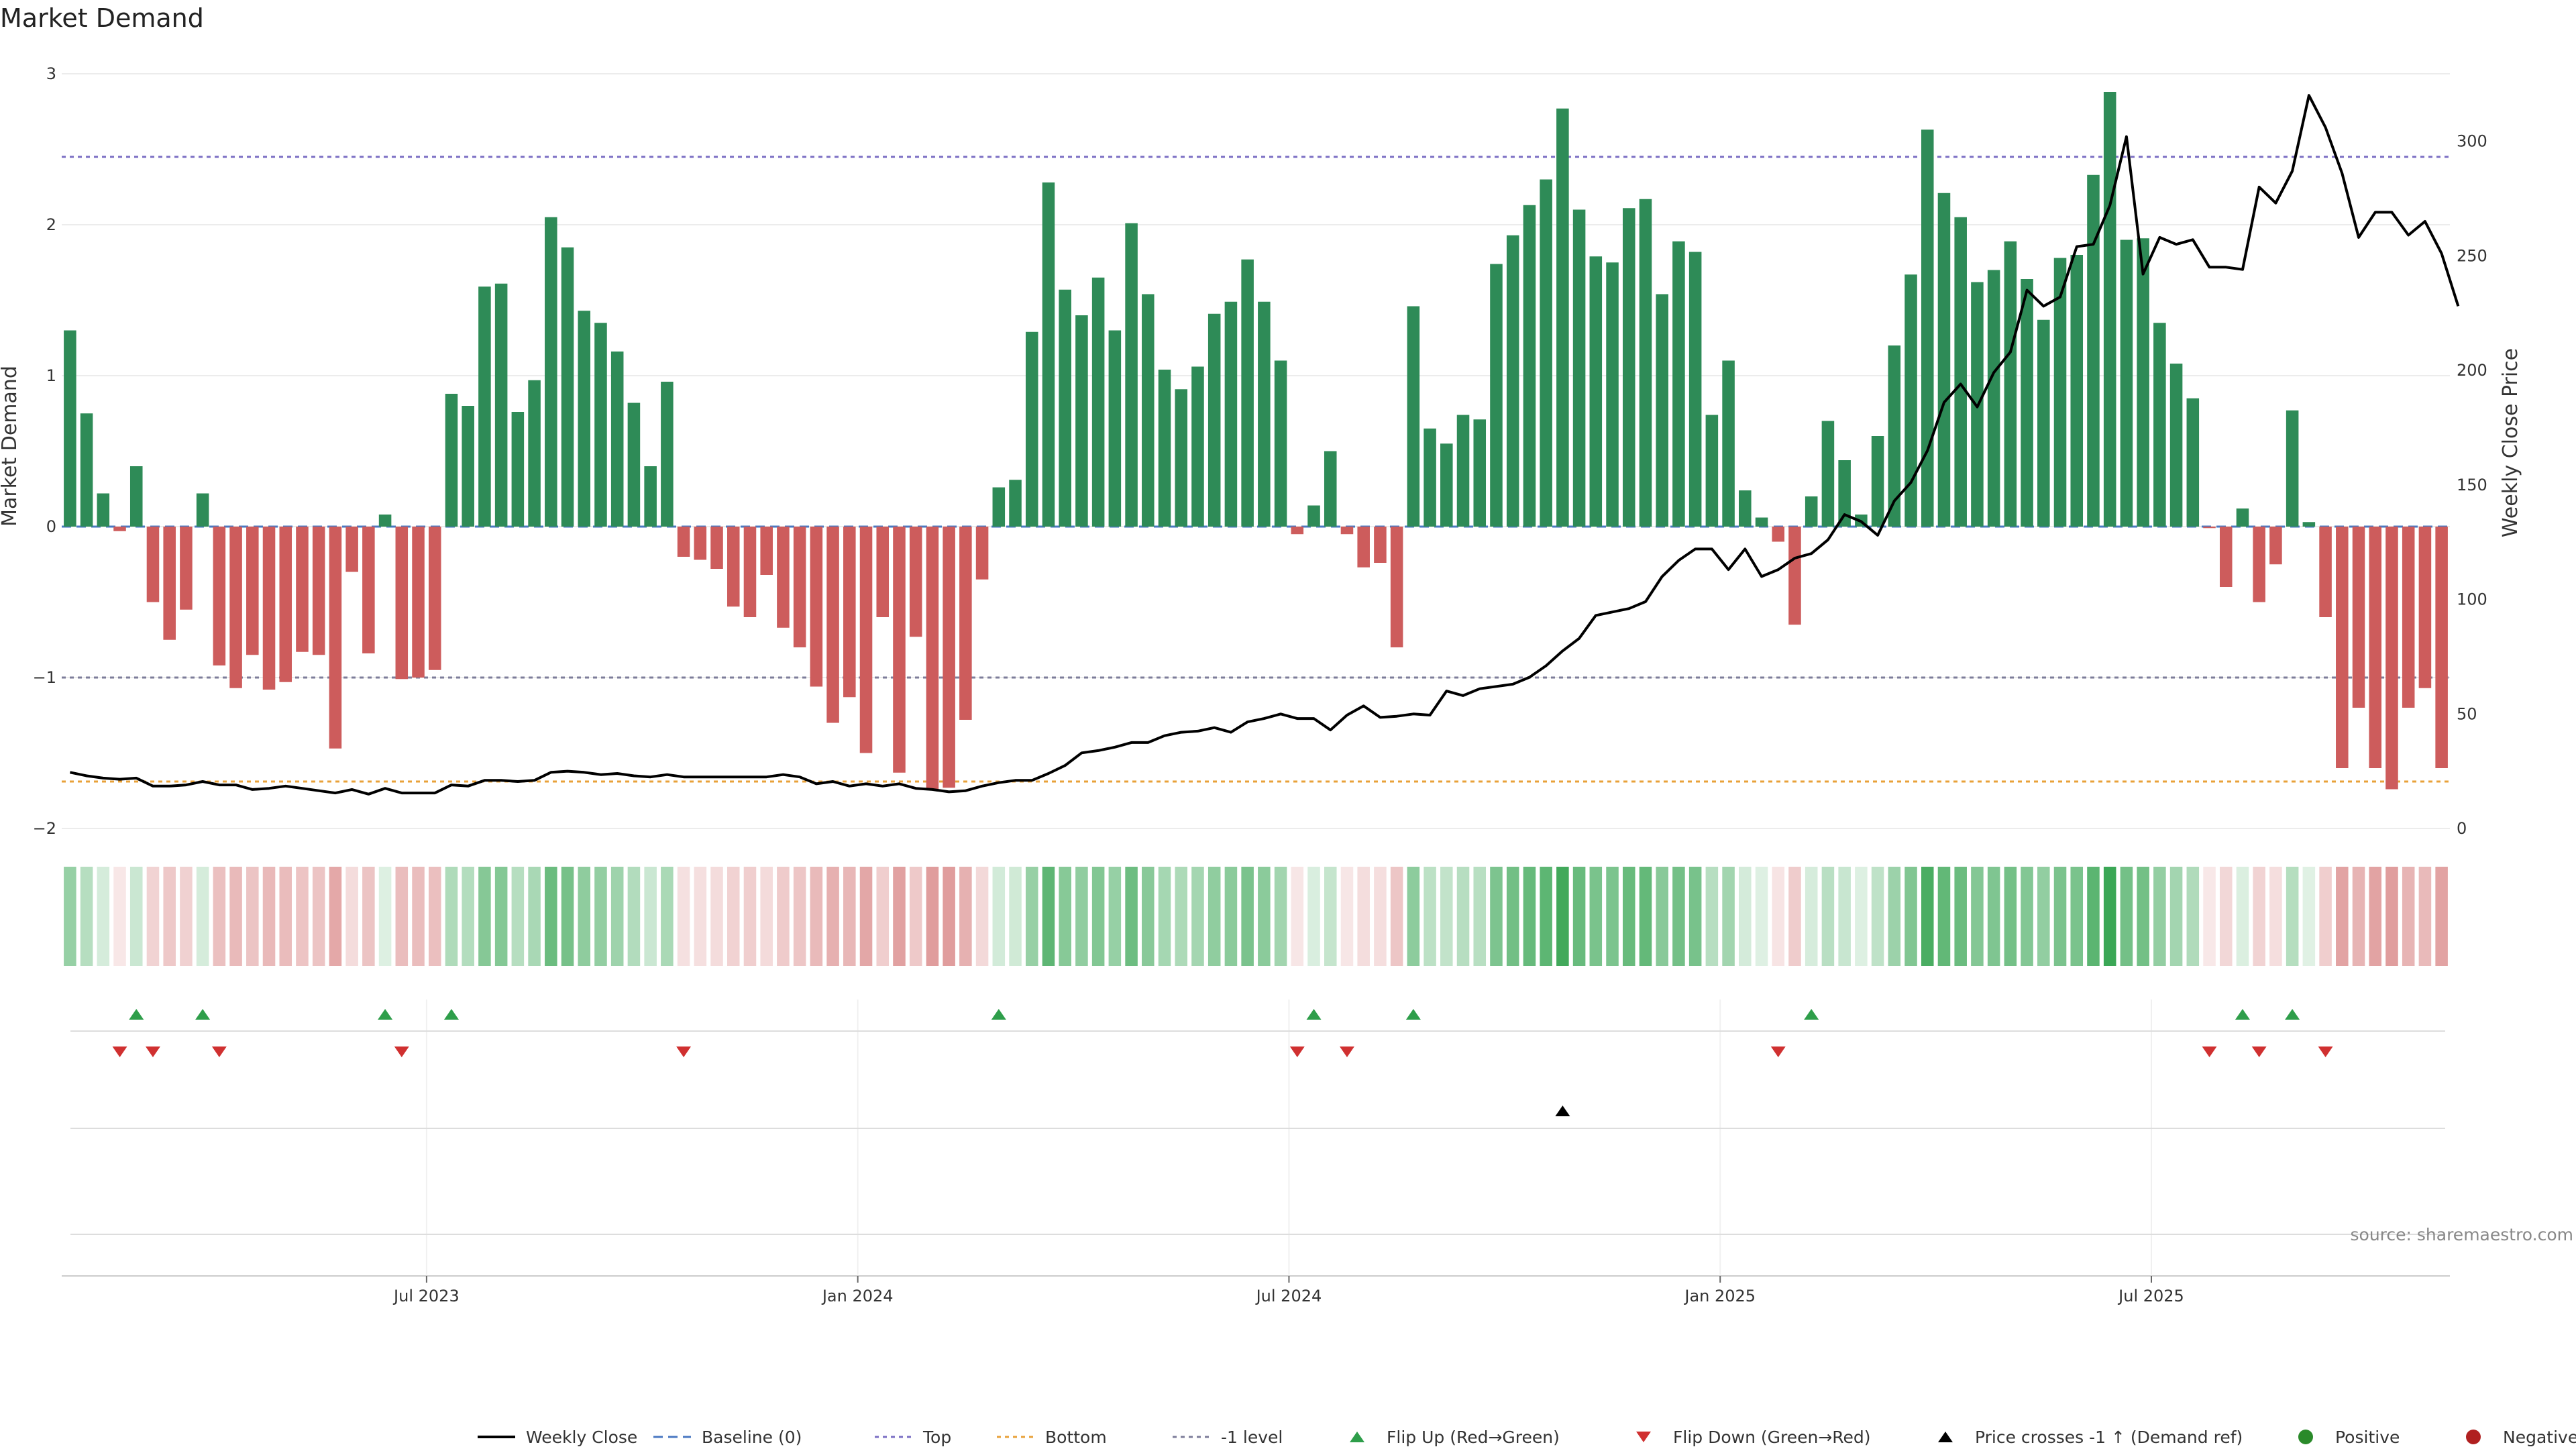 The width and height of the screenshot is (2576, 1449). I want to click on legend-item-negative: Negative, so click(2521, 1437).